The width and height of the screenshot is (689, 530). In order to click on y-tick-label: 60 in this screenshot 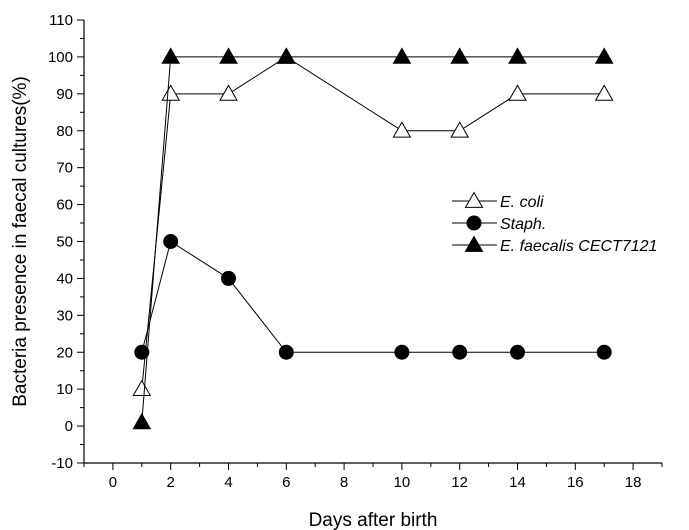, I will do `click(64, 205)`.